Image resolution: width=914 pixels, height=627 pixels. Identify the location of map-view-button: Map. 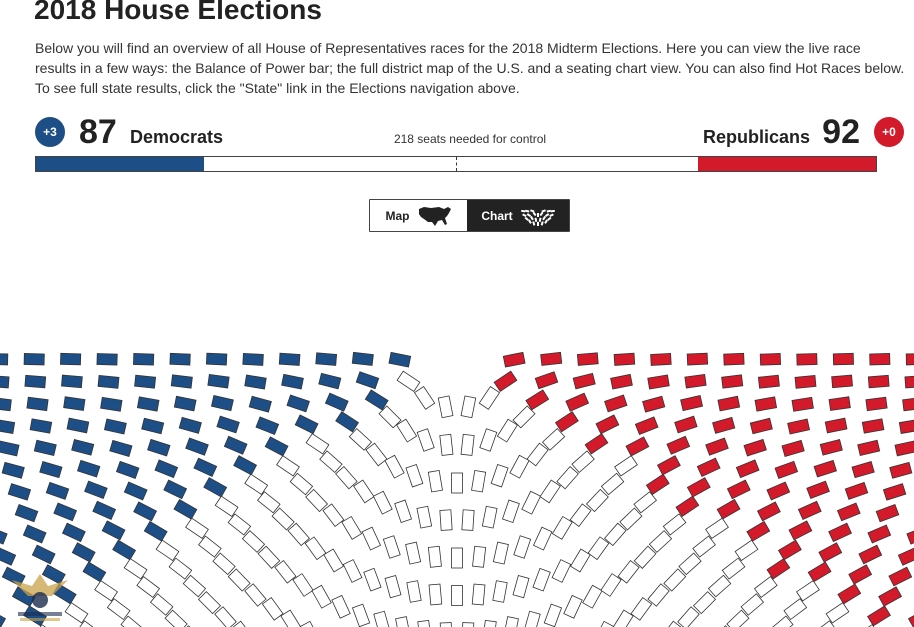
(418, 215).